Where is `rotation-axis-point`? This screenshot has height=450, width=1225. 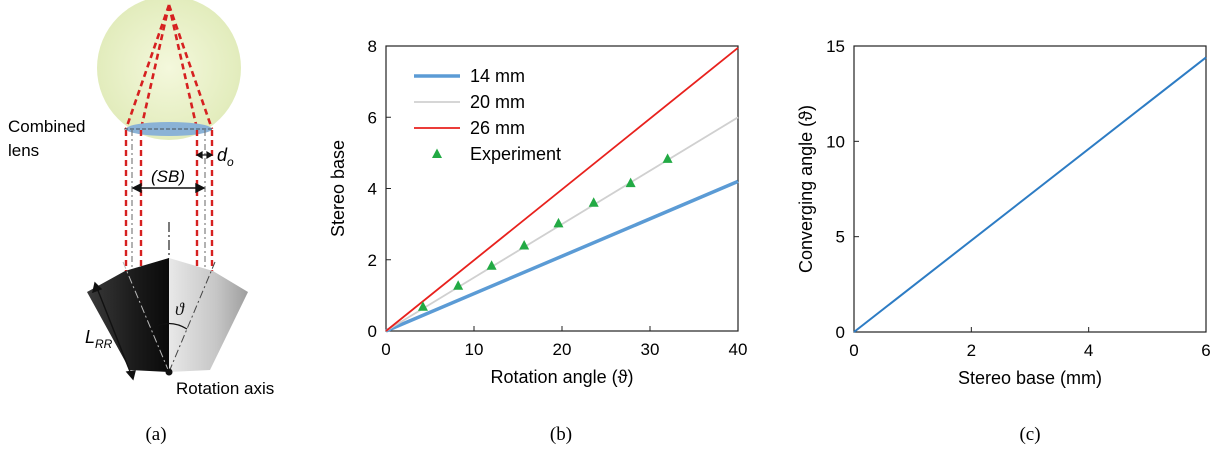
rotation-axis-point is located at coordinates (169, 372).